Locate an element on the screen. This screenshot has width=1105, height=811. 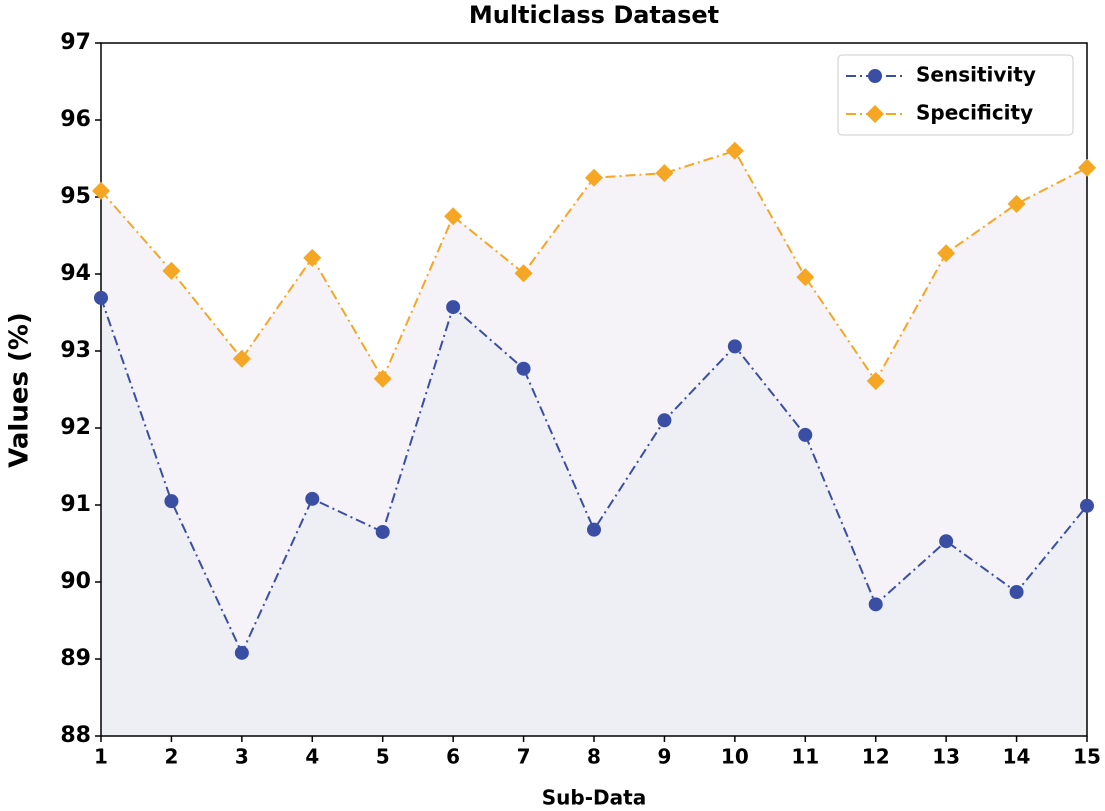
chart-title: Multiclass Dataset is located at coordinates (594, 15).